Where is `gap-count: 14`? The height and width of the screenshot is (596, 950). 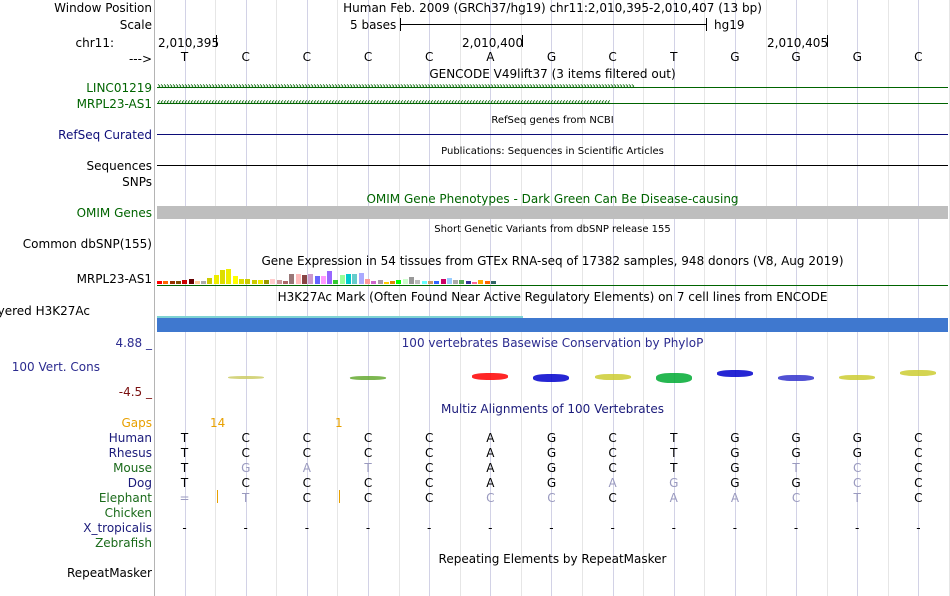 gap-count: 14 is located at coordinates (218, 423).